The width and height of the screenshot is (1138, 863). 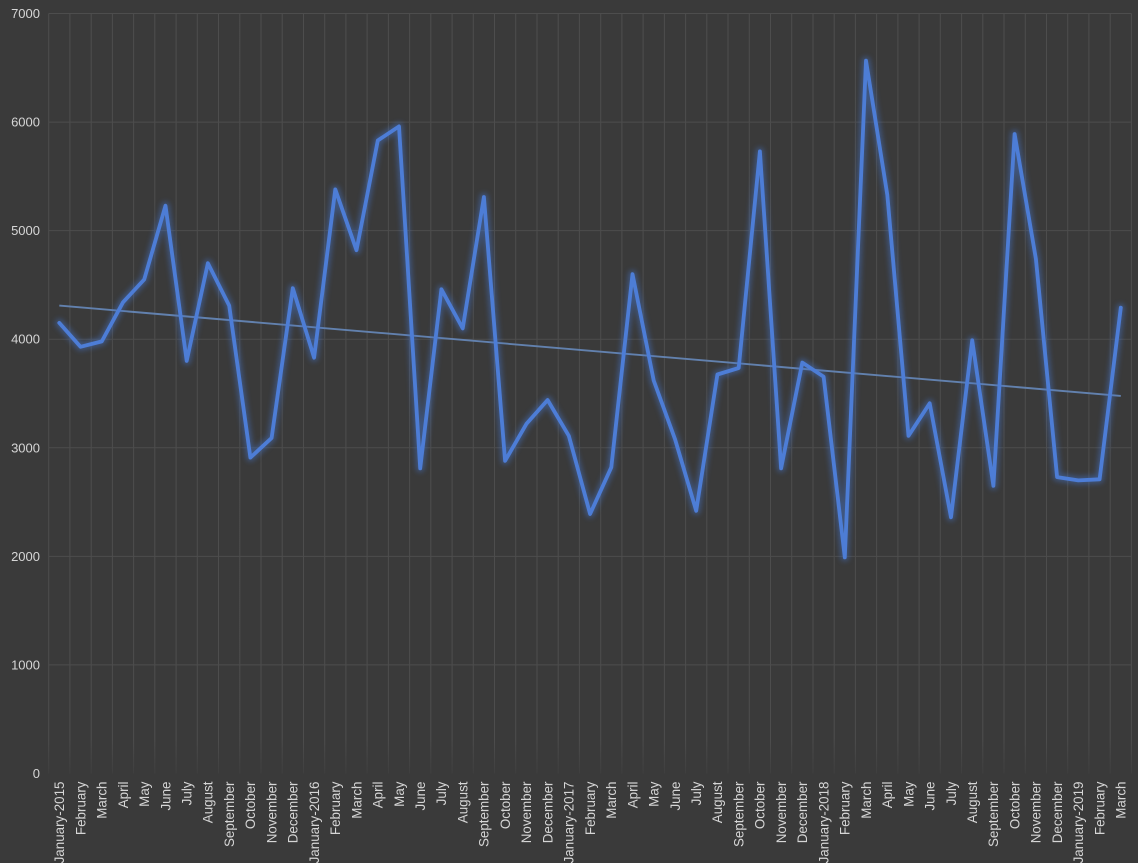 I want to click on svg-text: January-2016, so click(x=314, y=822).